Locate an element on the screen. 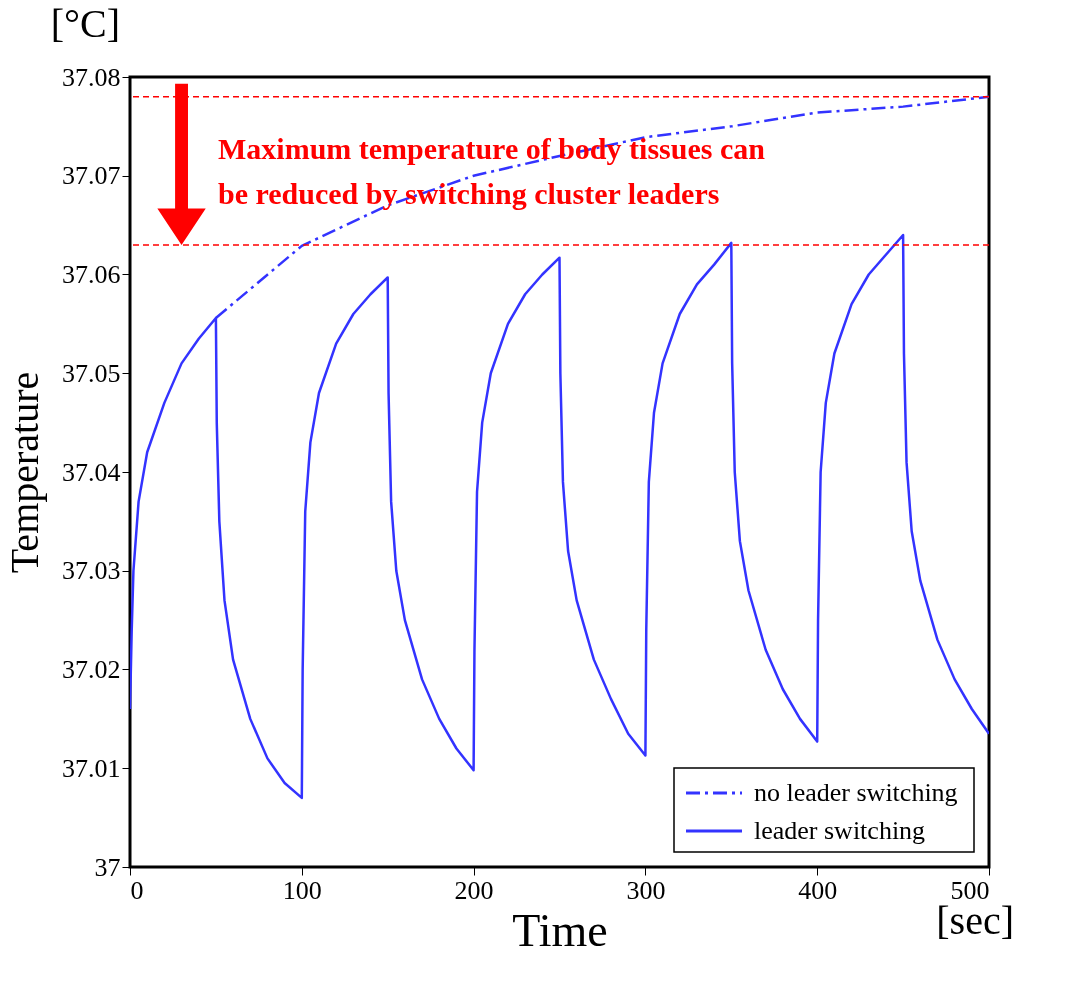 This screenshot has width=1088, height=996. x-tick-label: 200 is located at coordinates (474, 890).